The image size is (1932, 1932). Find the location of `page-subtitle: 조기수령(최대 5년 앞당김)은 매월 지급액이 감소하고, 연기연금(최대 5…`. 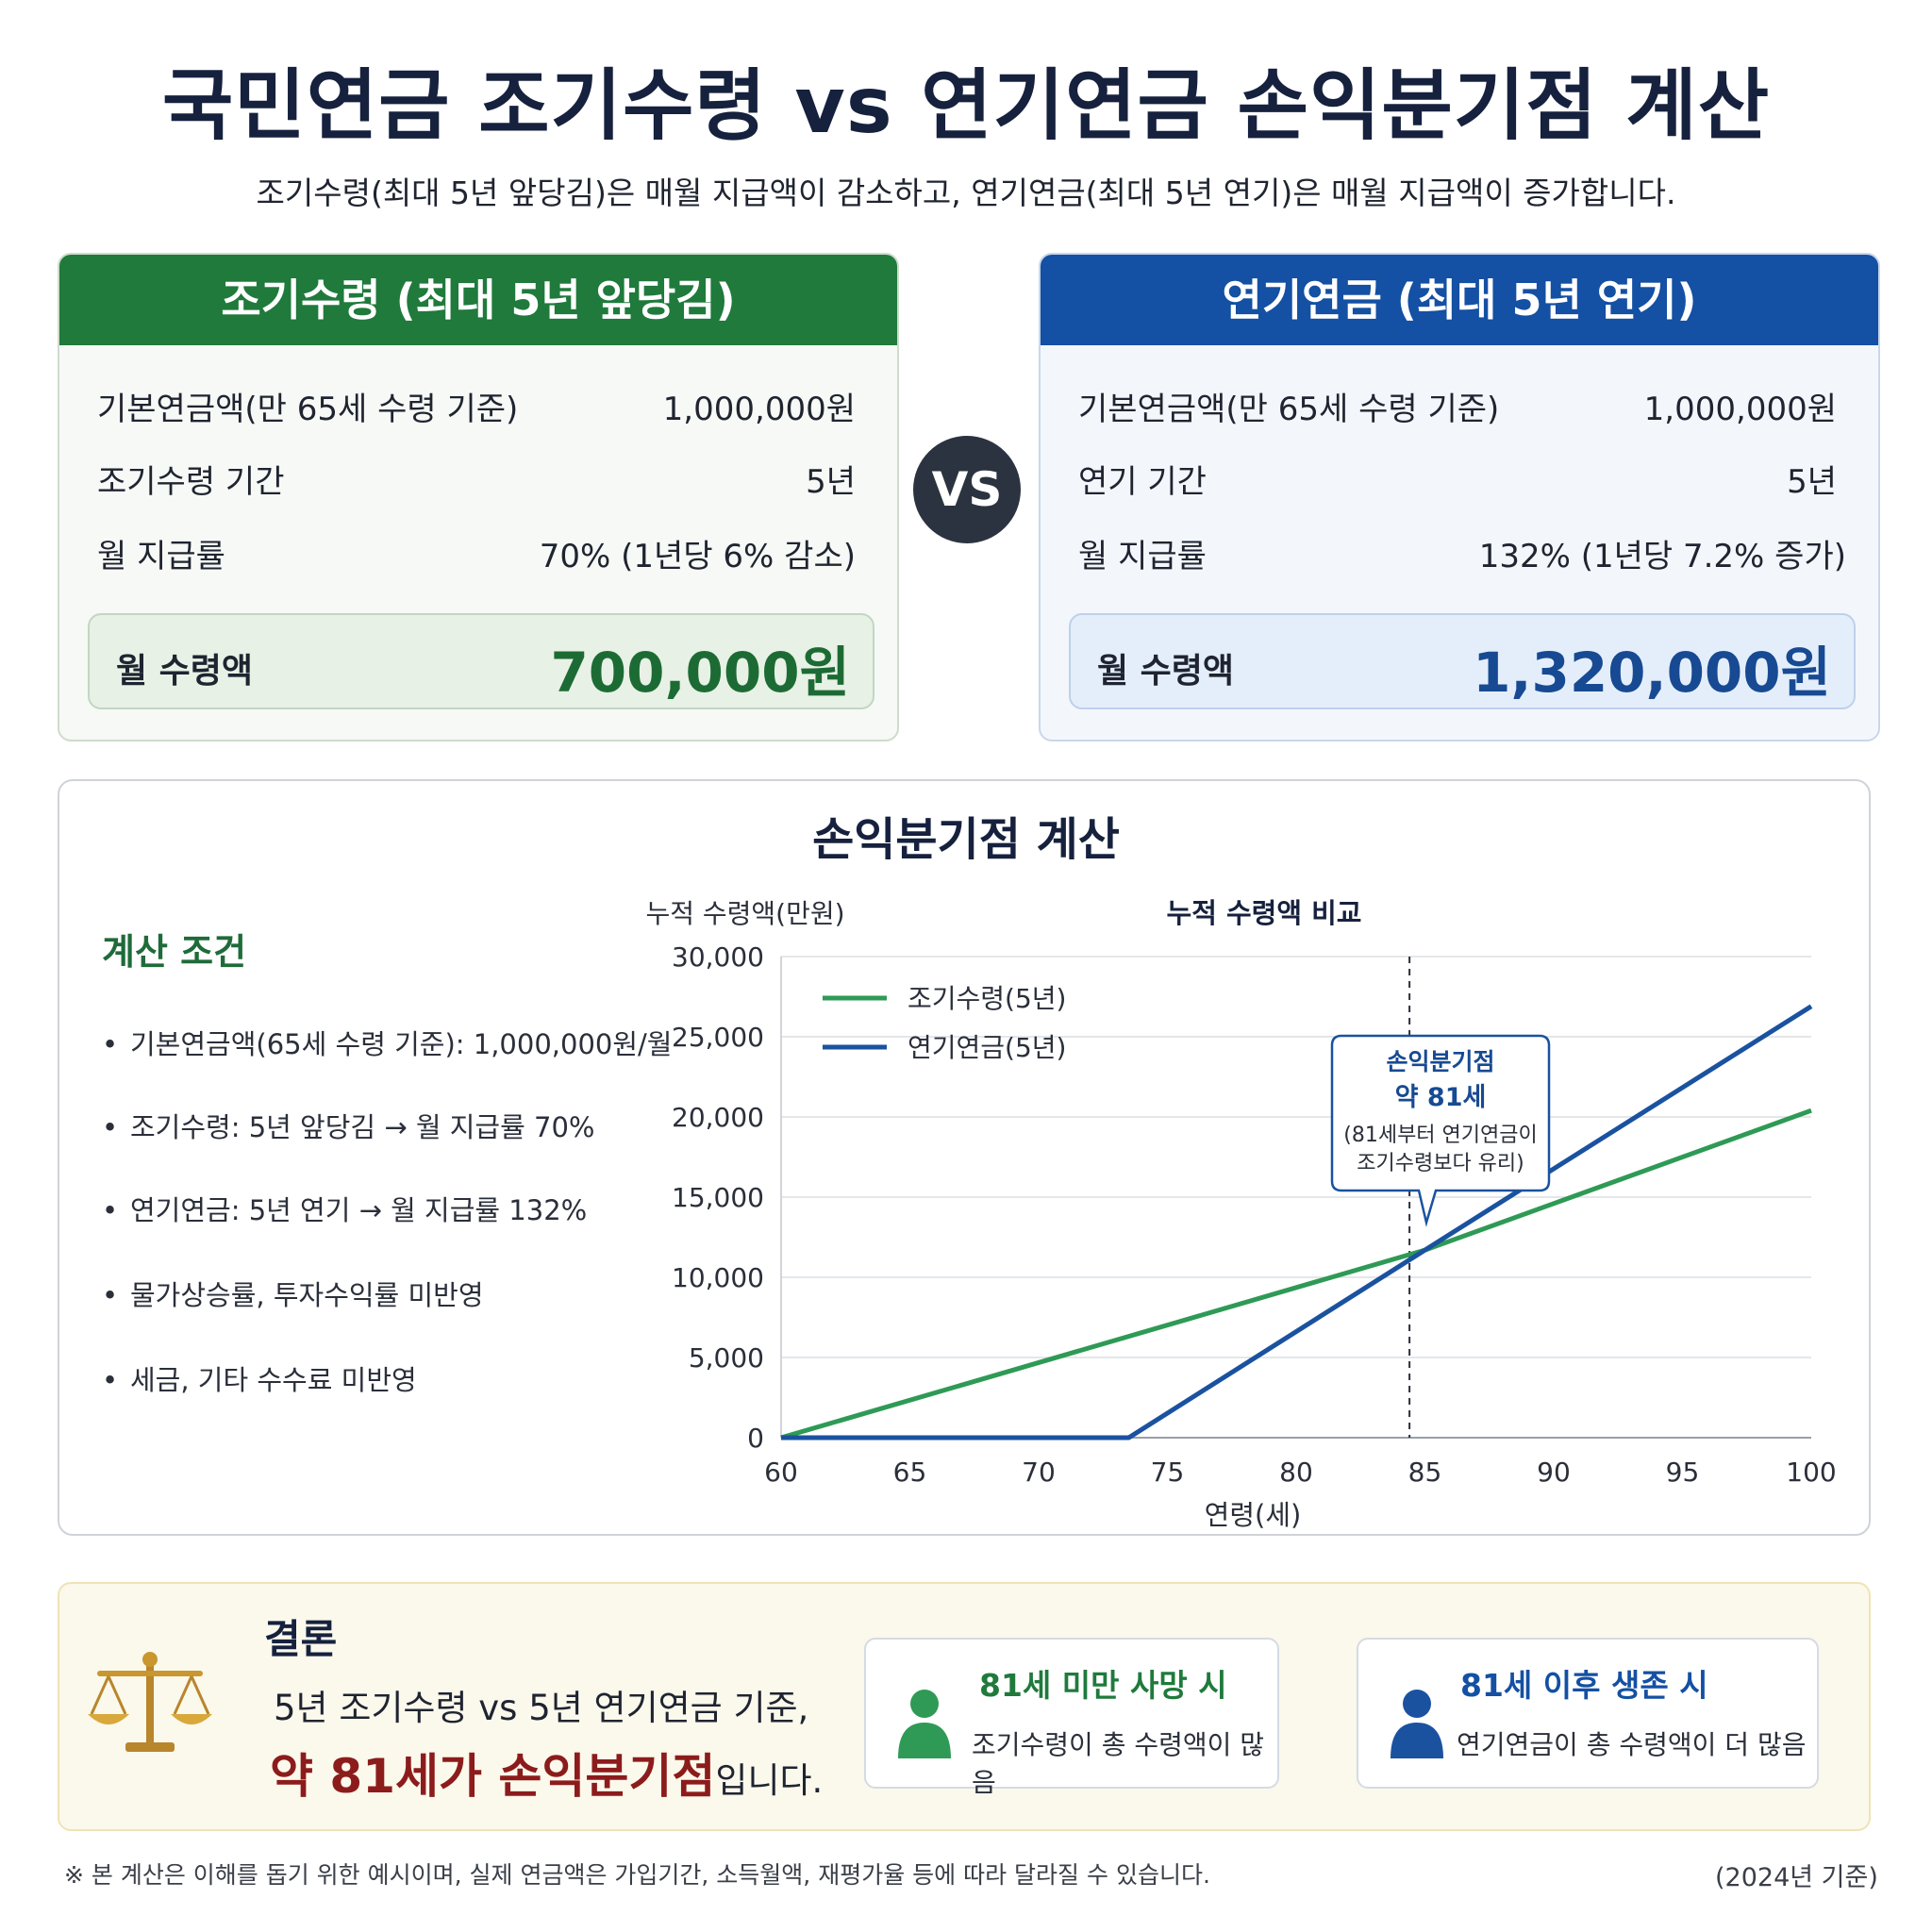

page-subtitle: 조기수령(최대 5년 앞당김)은 매월 지급액이 감소하고, 연기연금(최대 5… is located at coordinates (966, 193).